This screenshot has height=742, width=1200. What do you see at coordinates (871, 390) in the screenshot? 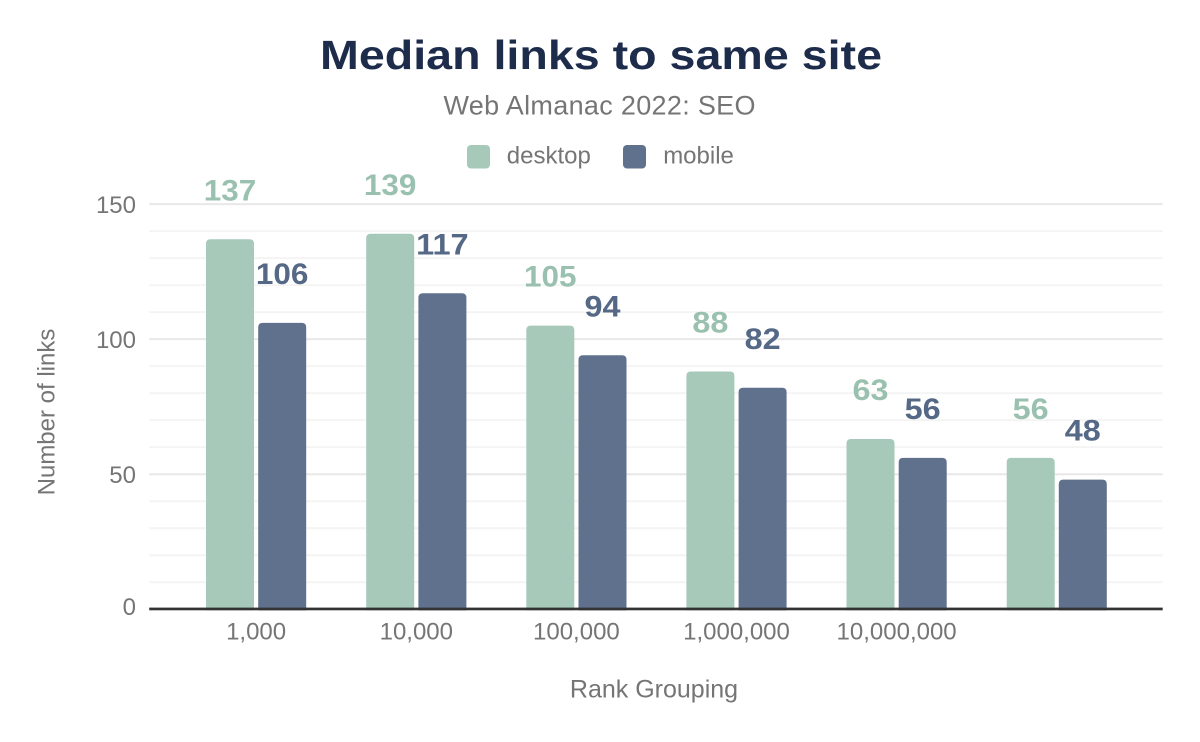
I see `svg-text: 63` at bounding box center [871, 390].